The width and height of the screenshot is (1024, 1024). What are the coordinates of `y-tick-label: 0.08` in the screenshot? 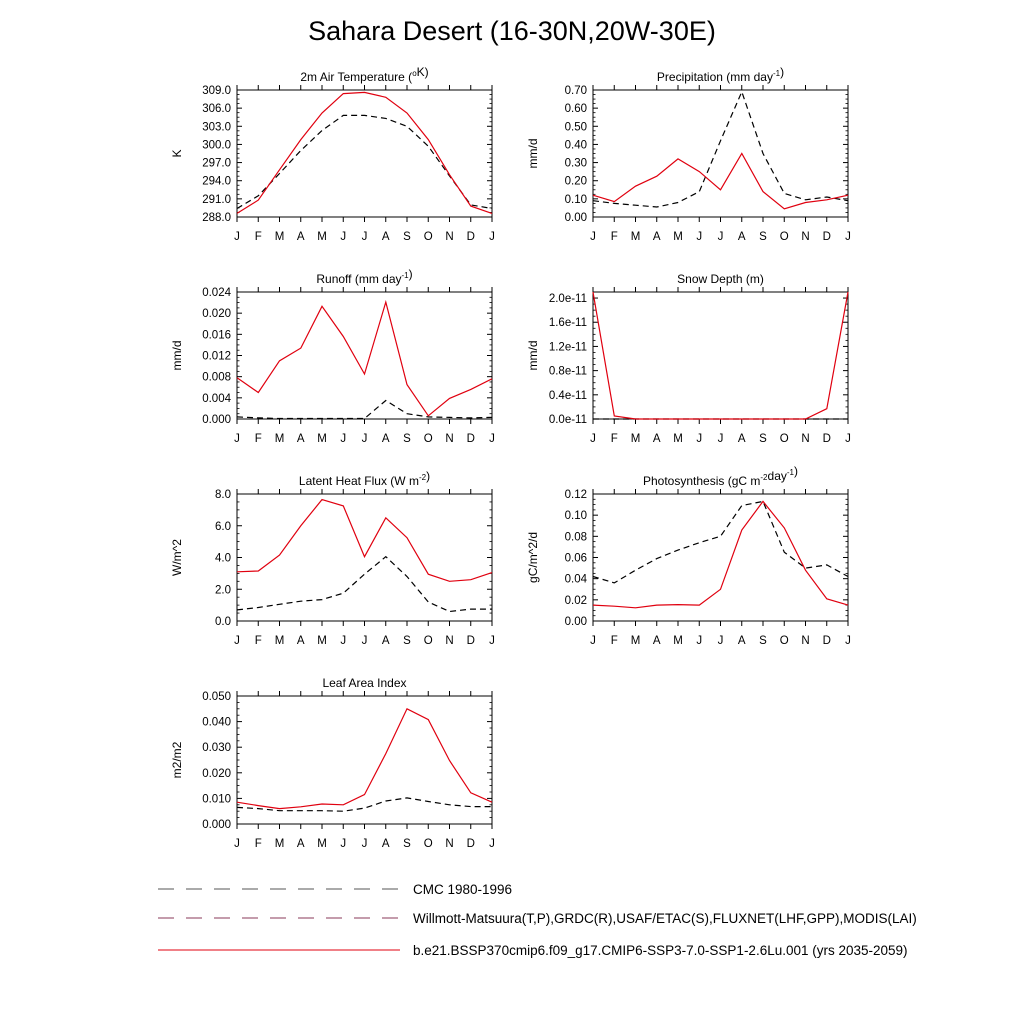 It's located at (576, 537).